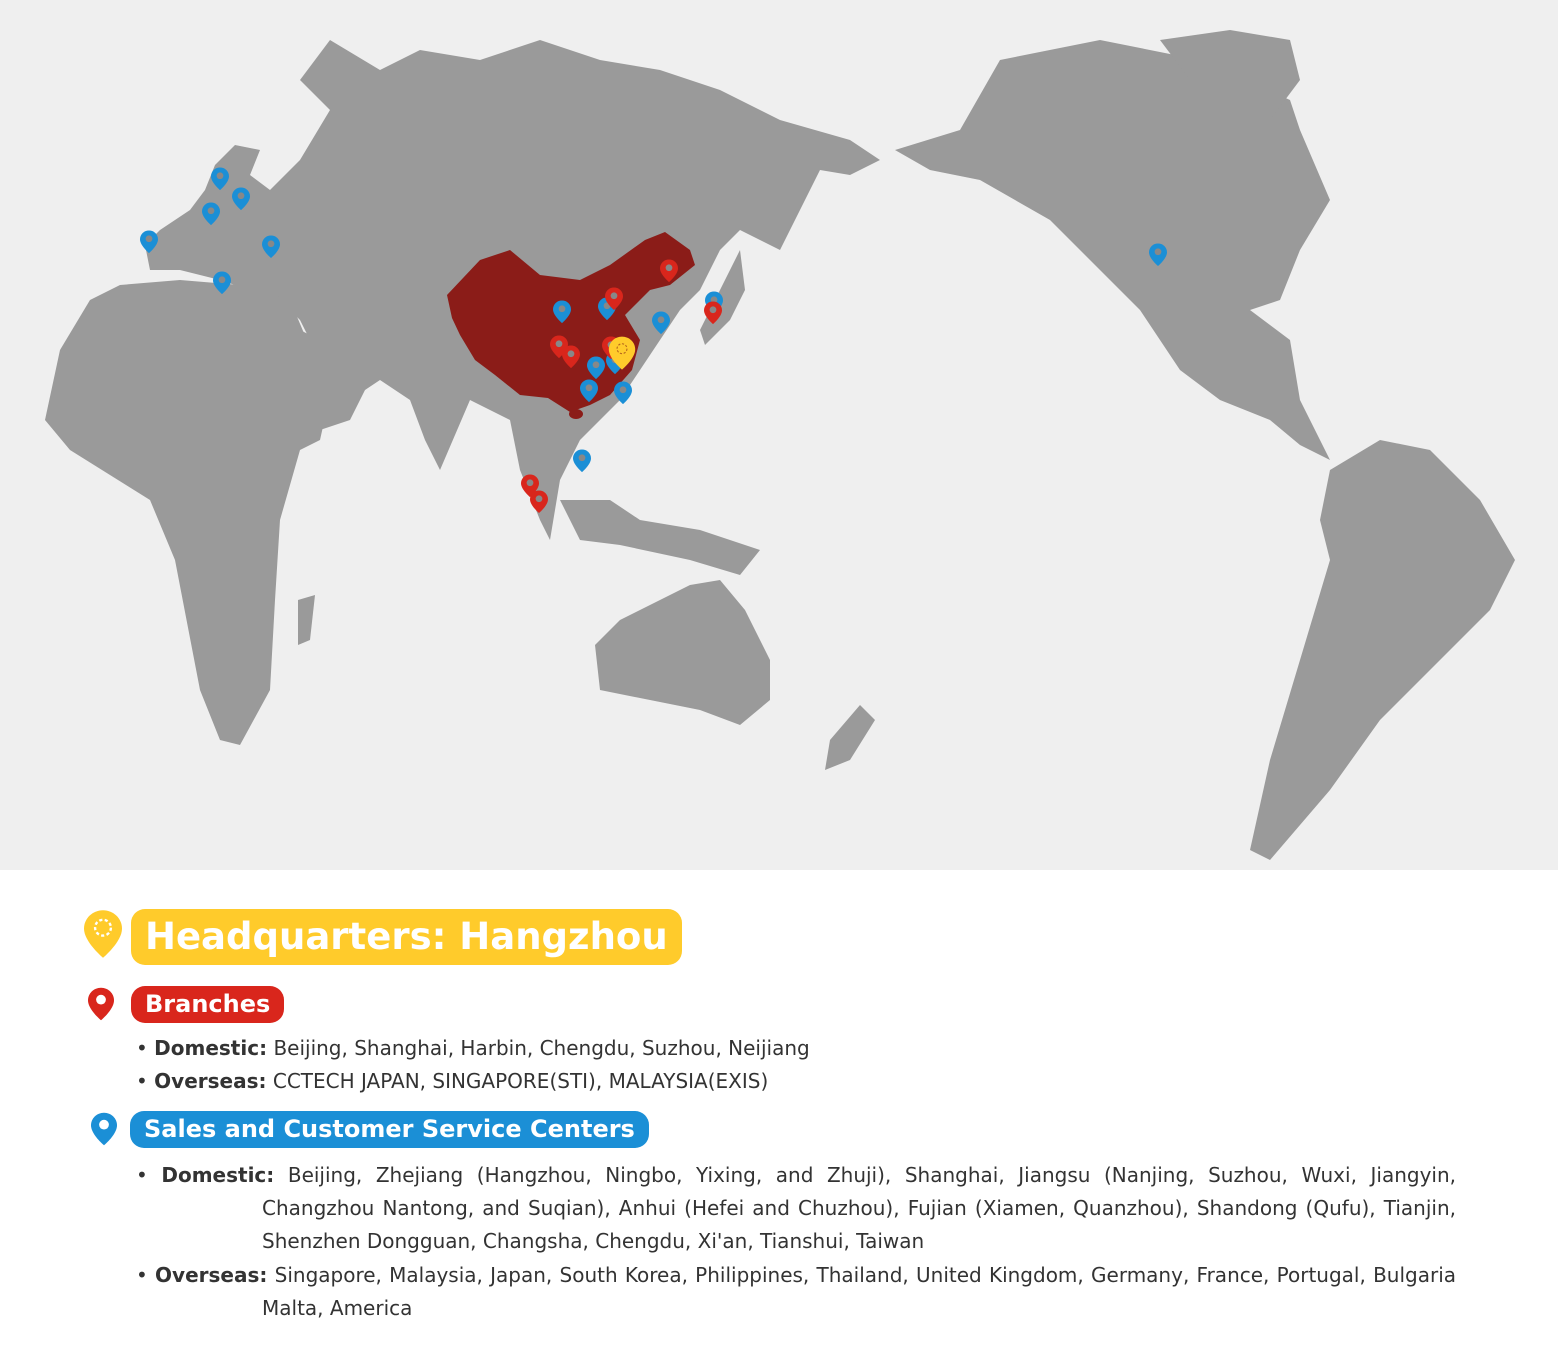  Describe the element at coordinates (660, 537) in the screenshot. I see `indonesia` at that location.